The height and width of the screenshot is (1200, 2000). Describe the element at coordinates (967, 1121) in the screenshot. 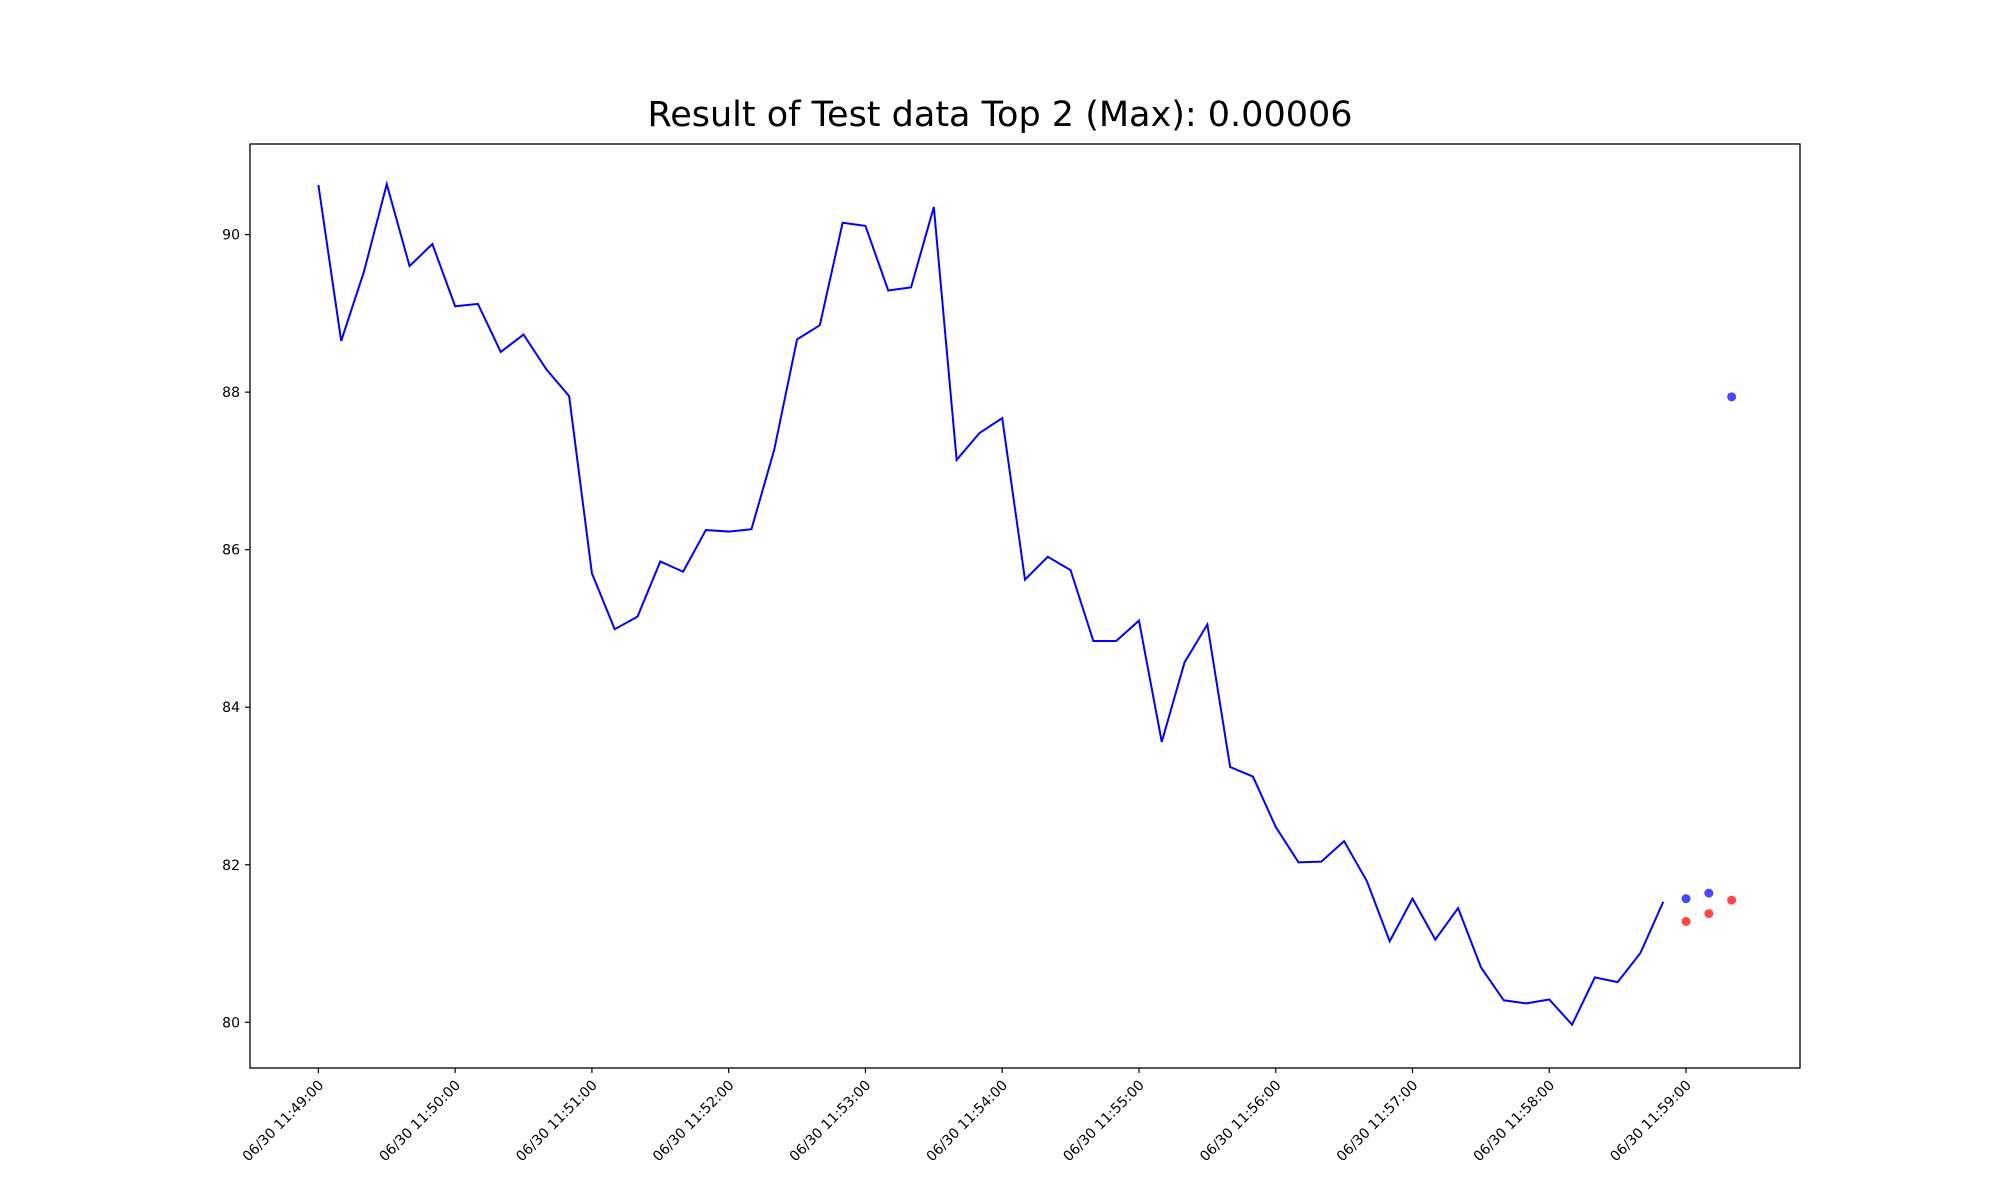

I see `x-tick-label: 06/30 11:54:00` at that location.